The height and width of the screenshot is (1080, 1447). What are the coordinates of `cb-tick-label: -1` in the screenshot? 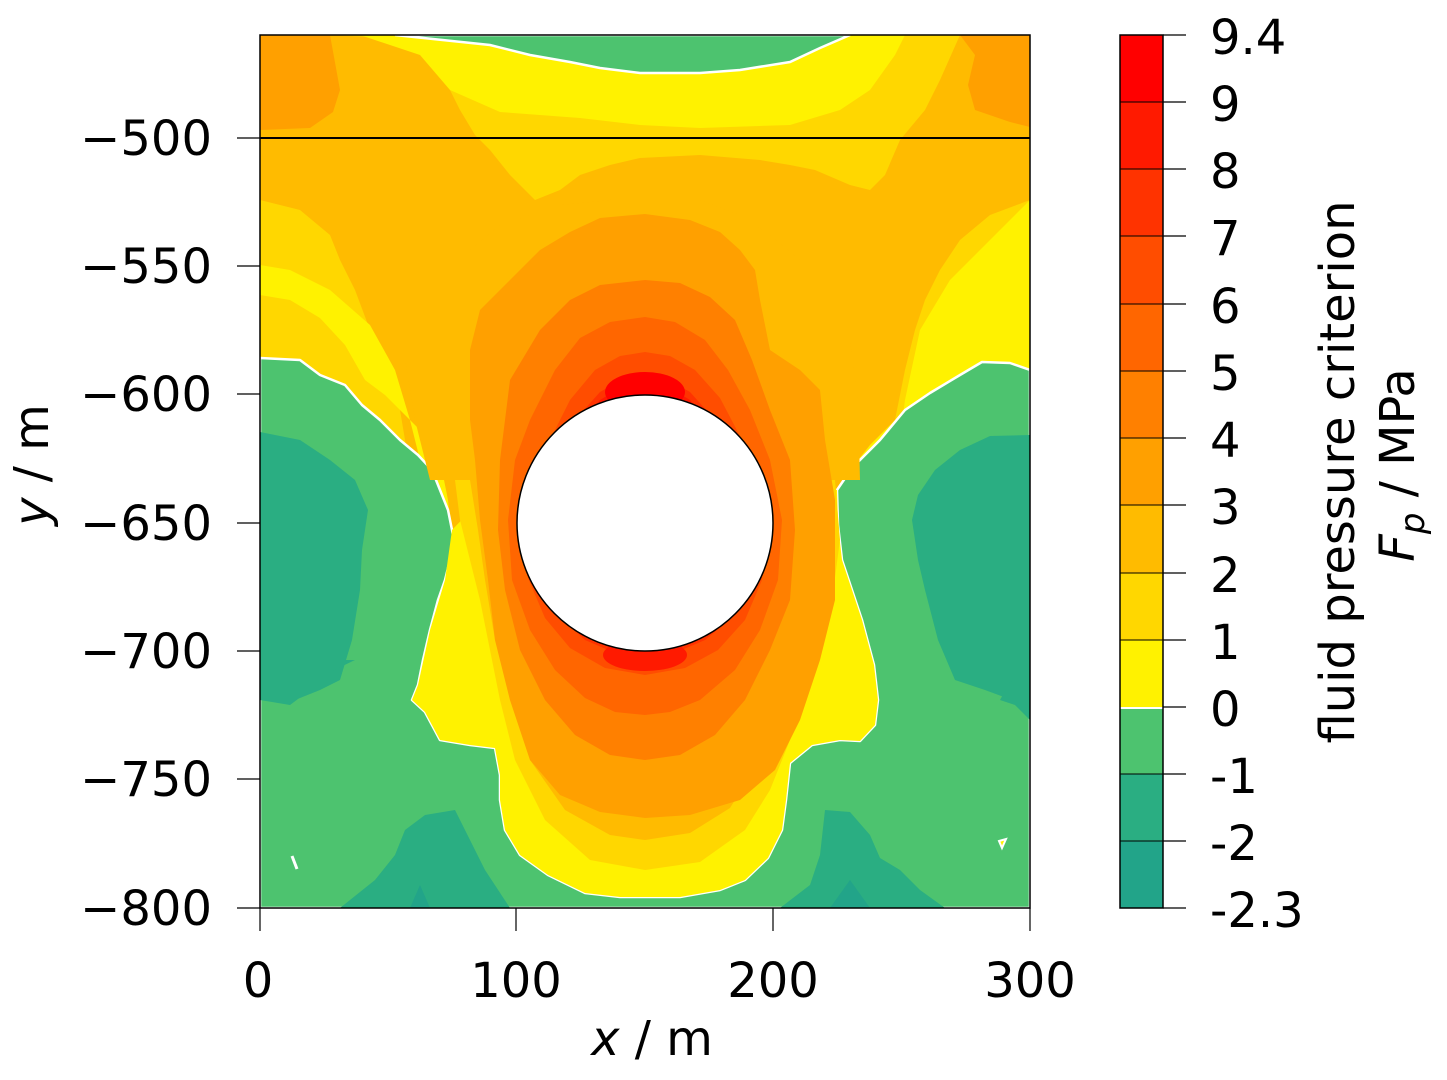 It's located at (1234, 777).